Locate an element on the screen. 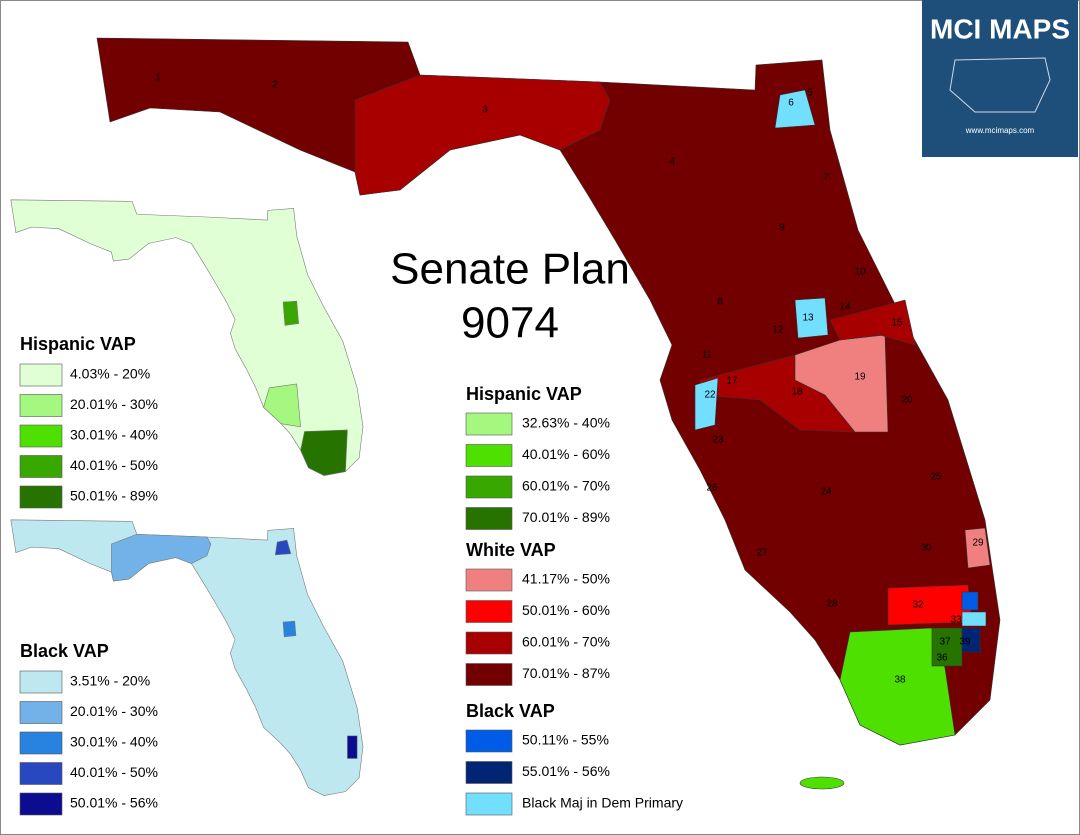 The width and height of the screenshot is (1080, 835). district-label: 13 is located at coordinates (808, 318).